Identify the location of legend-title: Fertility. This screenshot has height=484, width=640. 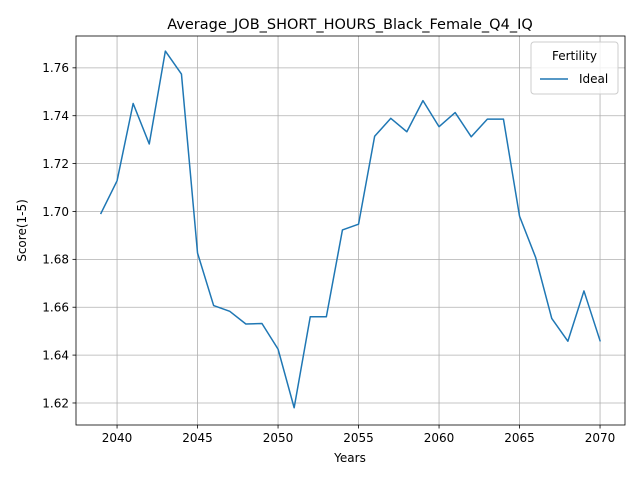
(574, 56).